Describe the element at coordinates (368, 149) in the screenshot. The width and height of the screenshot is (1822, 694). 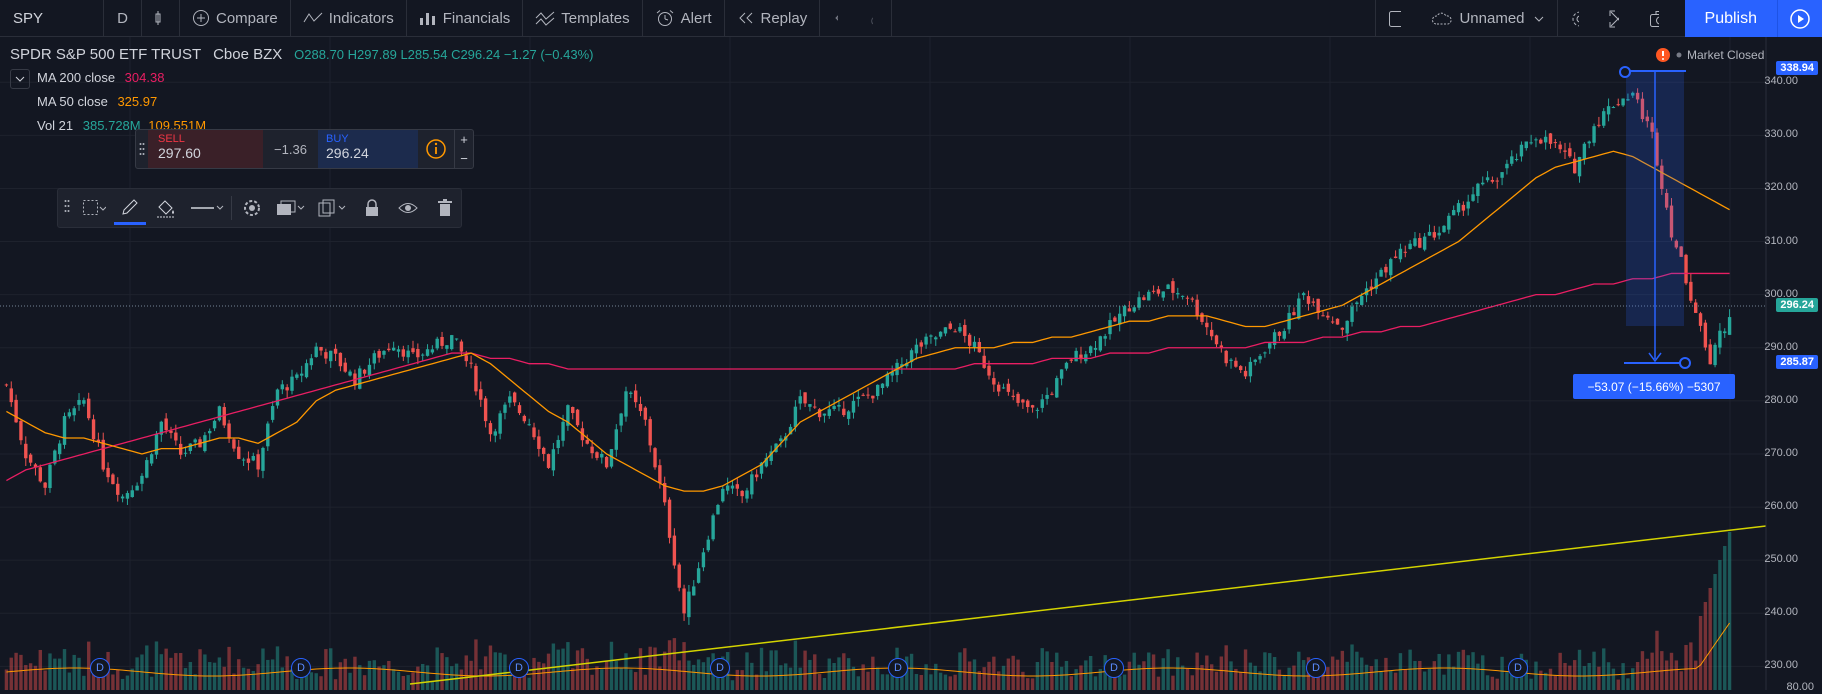
I see `buy-button: BUY 296.24` at that location.